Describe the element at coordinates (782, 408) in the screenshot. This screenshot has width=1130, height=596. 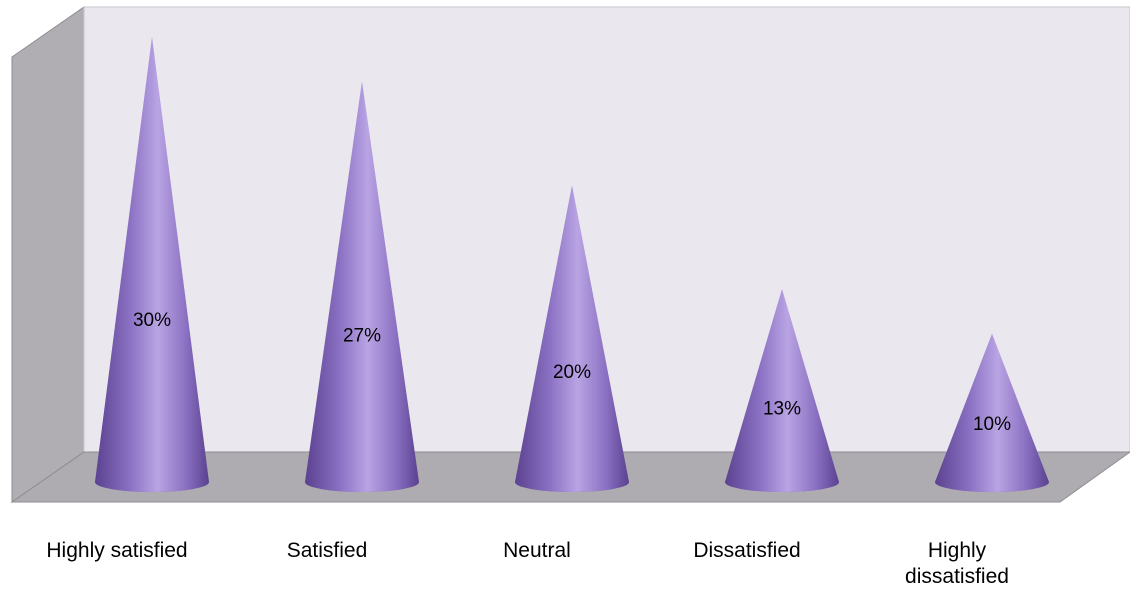
I see `data-label-3: 13%` at that location.